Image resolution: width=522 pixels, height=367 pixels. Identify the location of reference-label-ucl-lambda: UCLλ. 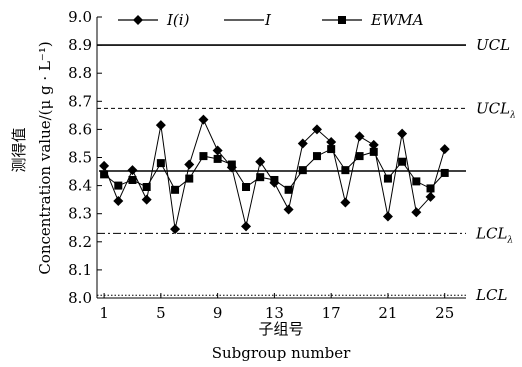
(496, 109).